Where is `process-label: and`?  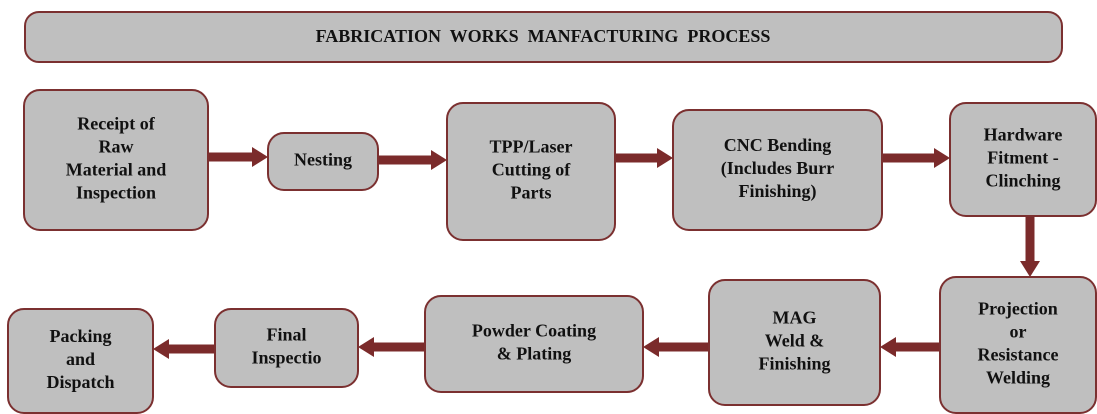
process-label: and is located at coordinates (80, 359).